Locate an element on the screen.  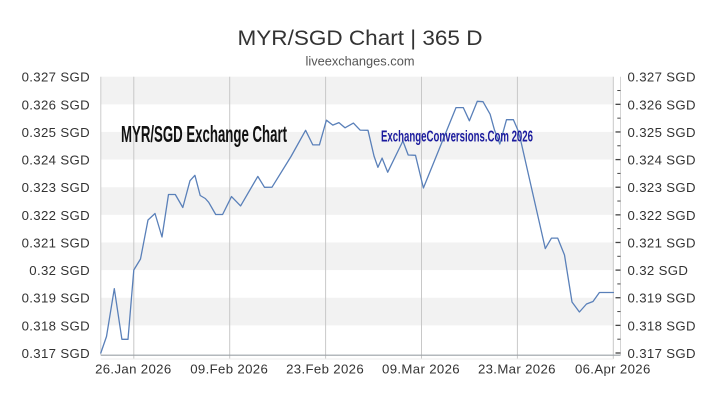
svg-text: 09.Mar 2026 is located at coordinates (421, 369).